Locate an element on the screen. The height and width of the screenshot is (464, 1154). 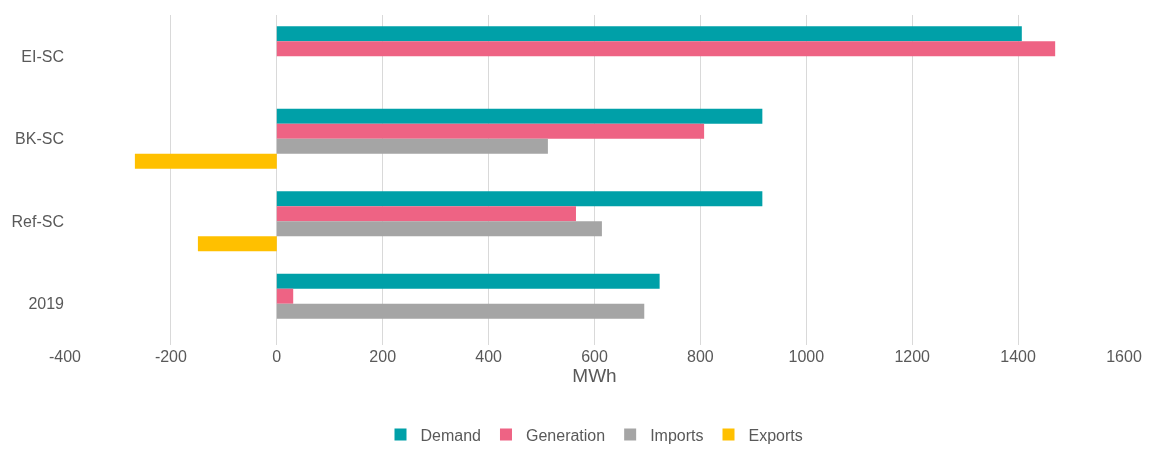
x-tick-label: 1000 is located at coordinates (806, 356).